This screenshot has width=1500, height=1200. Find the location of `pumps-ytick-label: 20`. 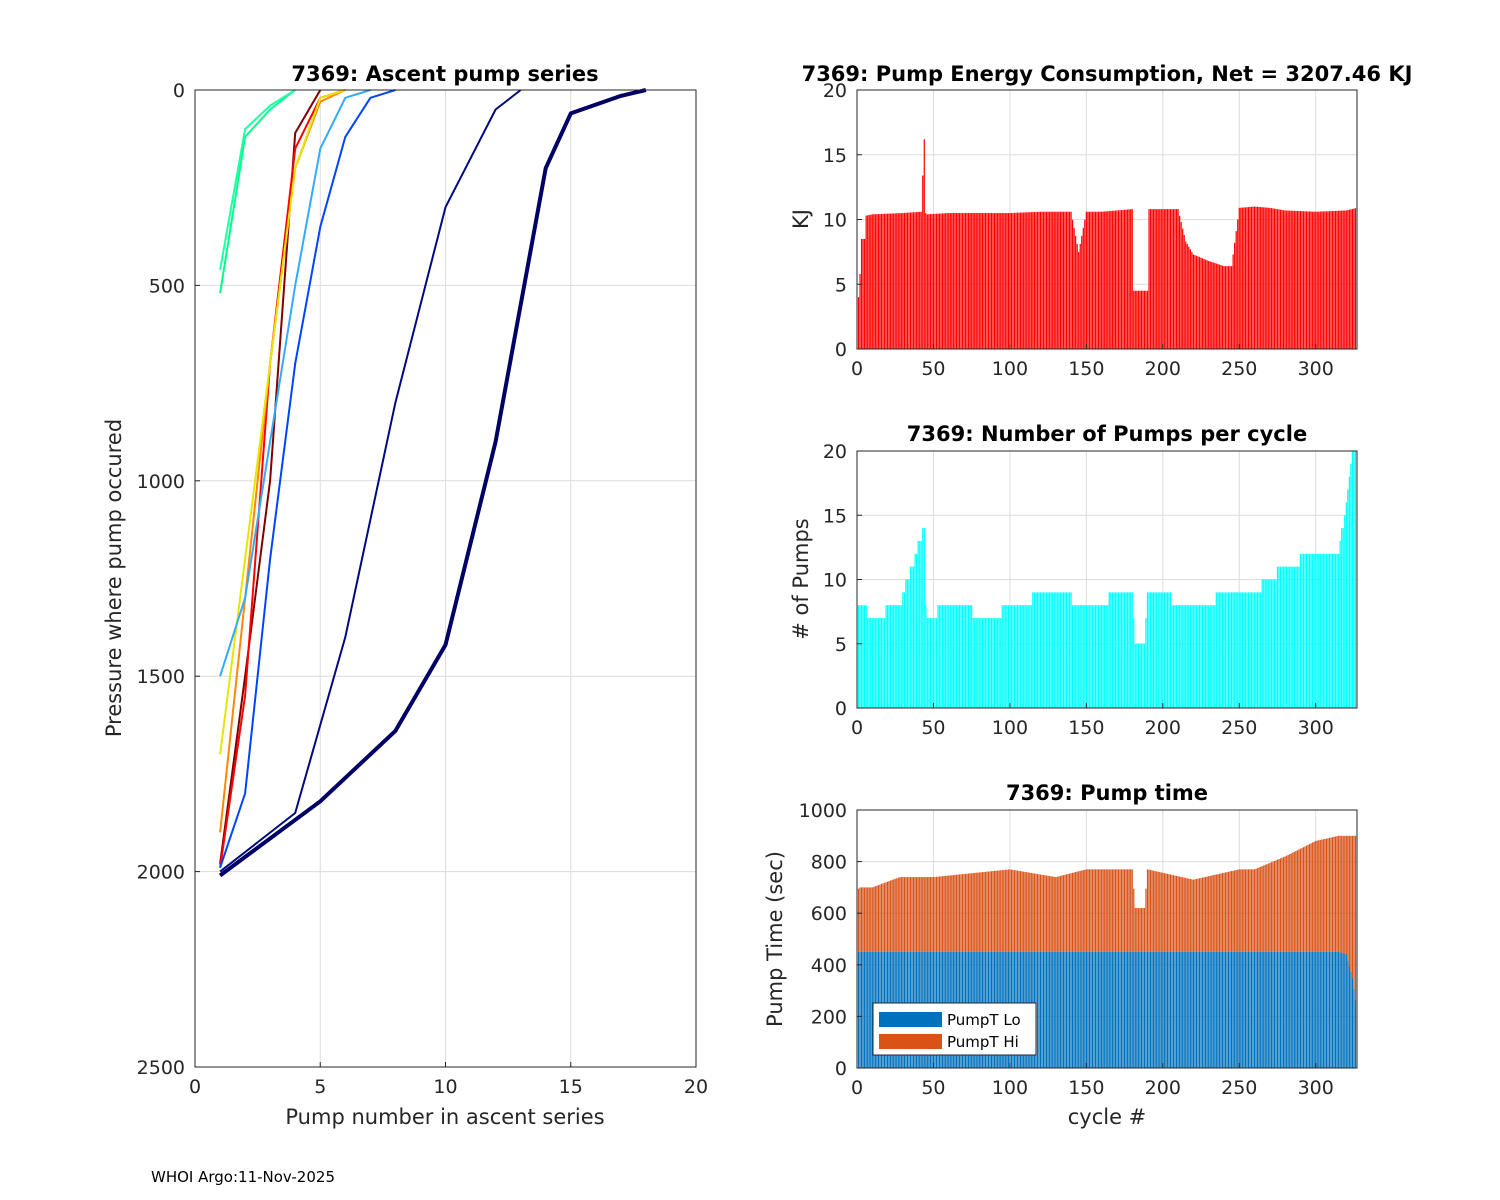

pumps-ytick-label: 20 is located at coordinates (835, 452).